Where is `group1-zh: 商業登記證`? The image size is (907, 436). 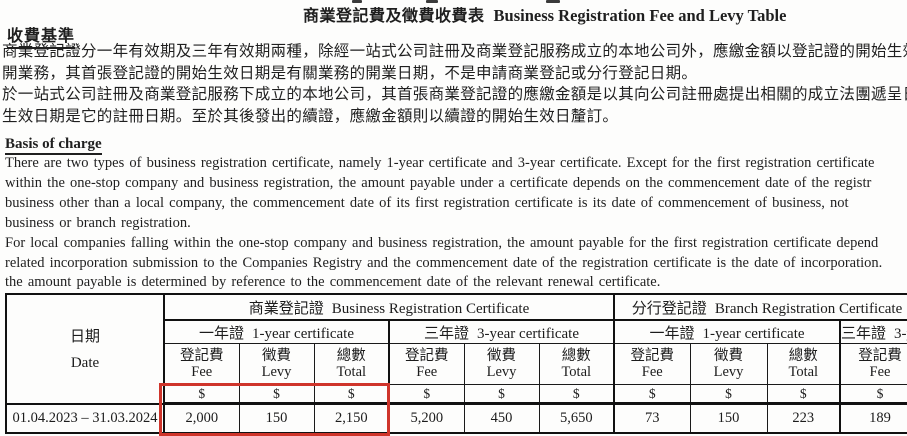 group1-zh: 商業登記證 is located at coordinates (286, 308).